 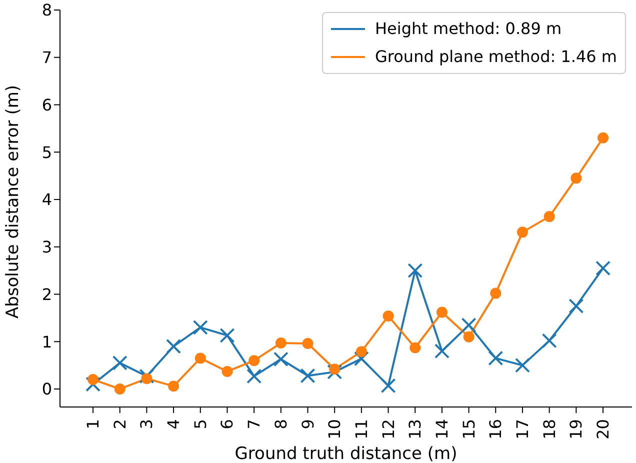 I want to click on y-tick-label: 6, so click(x=47, y=104).